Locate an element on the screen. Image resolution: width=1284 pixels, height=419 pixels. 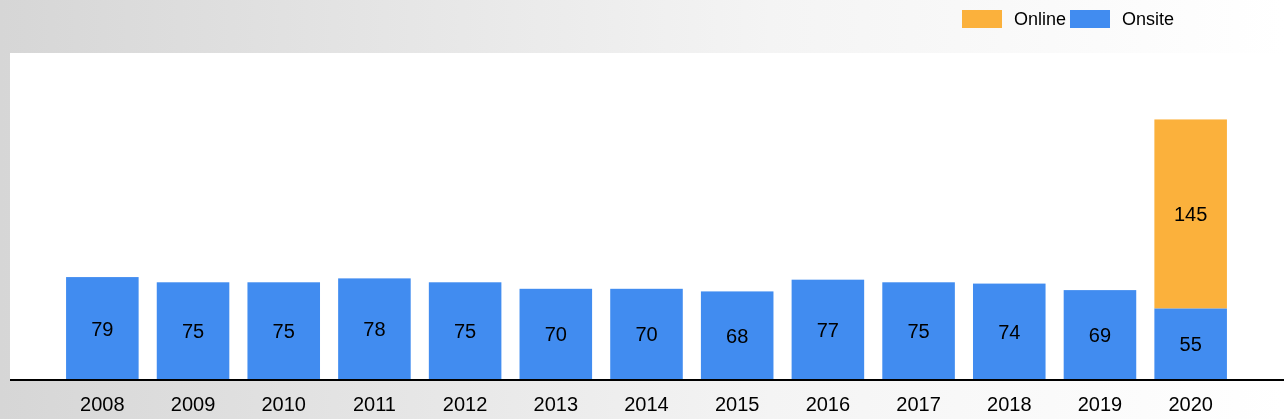
data-label: 145 is located at coordinates (1190, 213).